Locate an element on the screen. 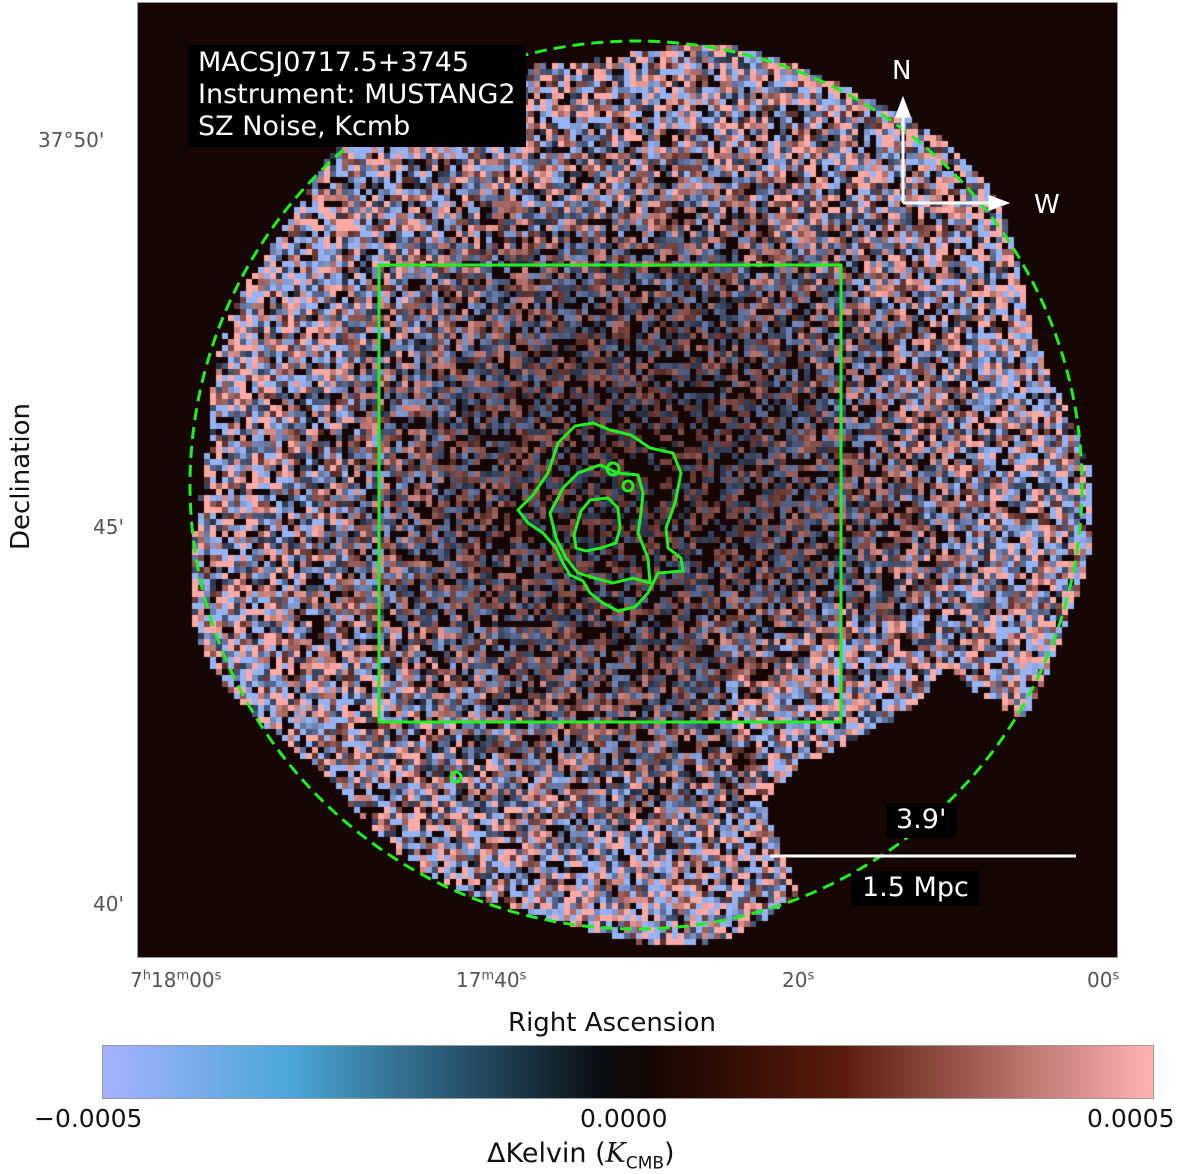 The height and width of the screenshot is (1174, 1200). colorbar-max-label: 0.0005 is located at coordinates (1131, 1118).